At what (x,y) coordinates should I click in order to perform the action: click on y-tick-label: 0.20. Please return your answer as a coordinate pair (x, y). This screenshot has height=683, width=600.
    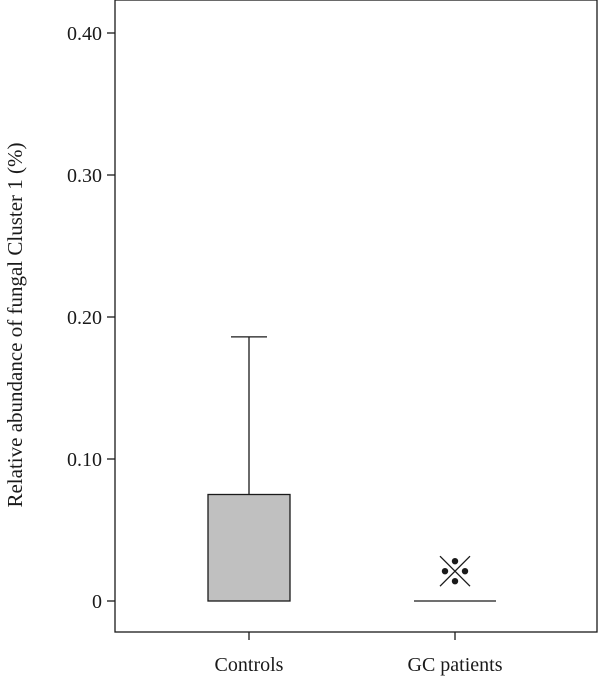
    Looking at the image, I should click on (84, 318).